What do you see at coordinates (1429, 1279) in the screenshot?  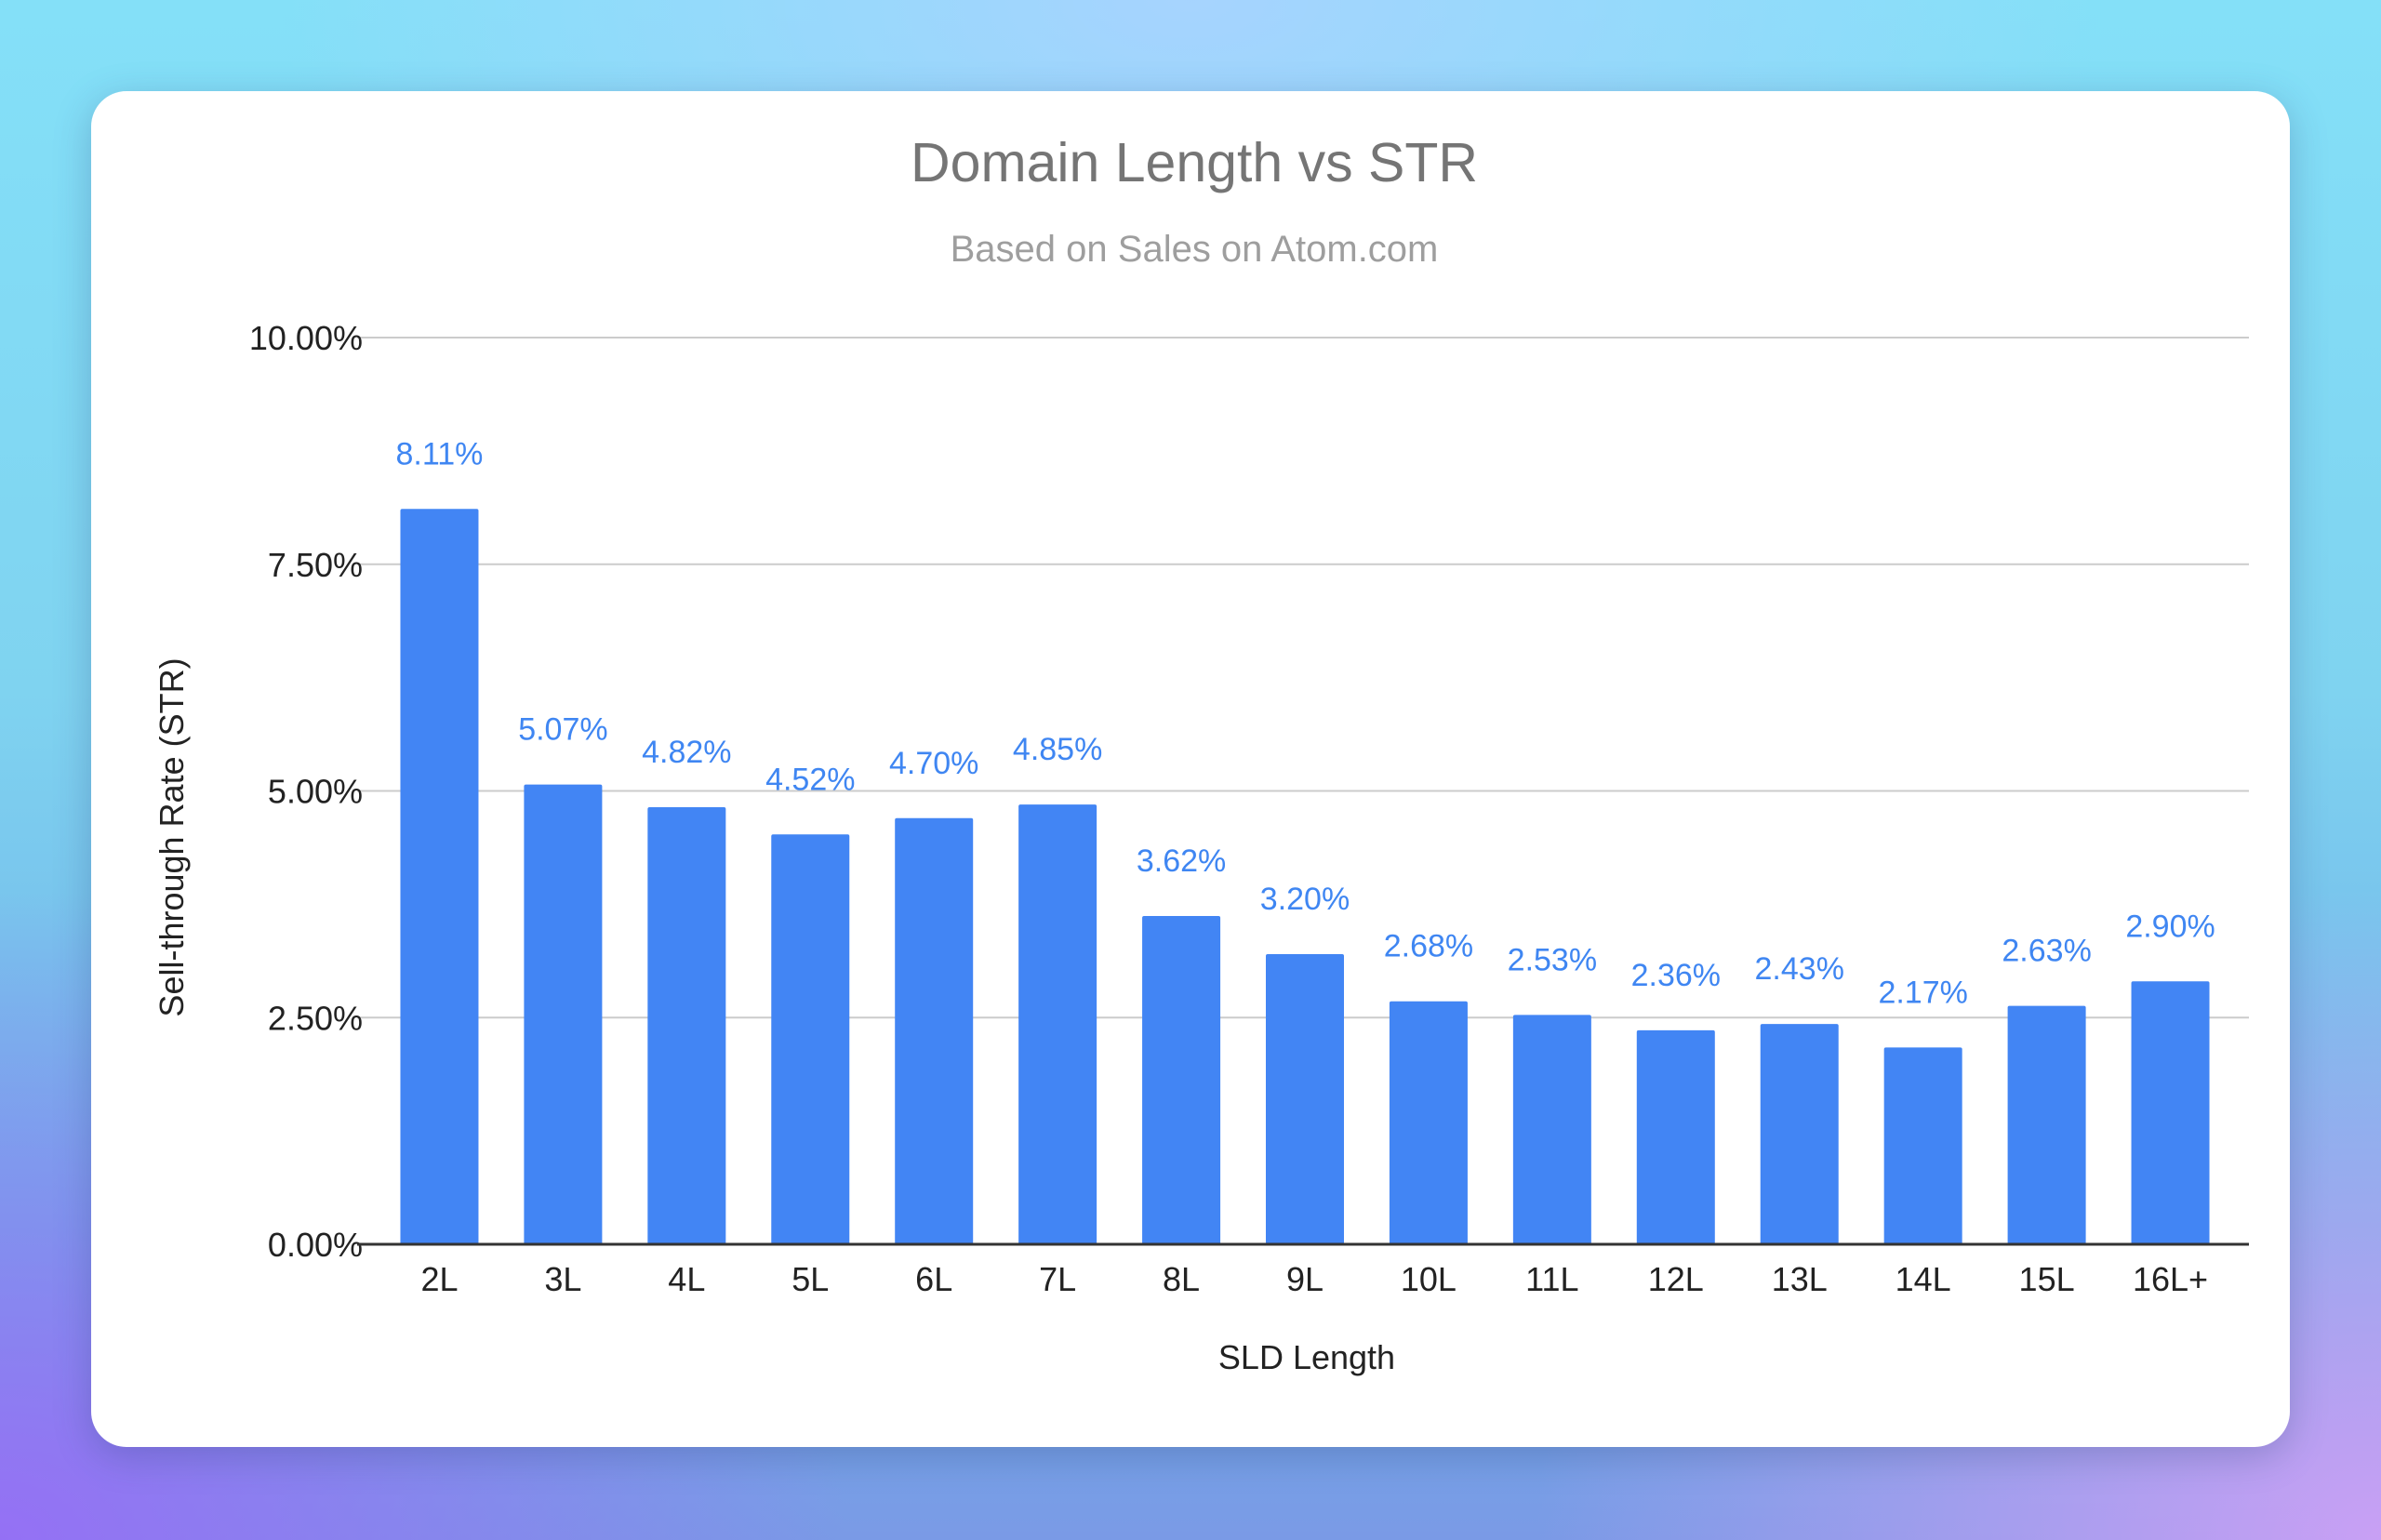 I see `x-tick-label: 10L` at bounding box center [1429, 1279].